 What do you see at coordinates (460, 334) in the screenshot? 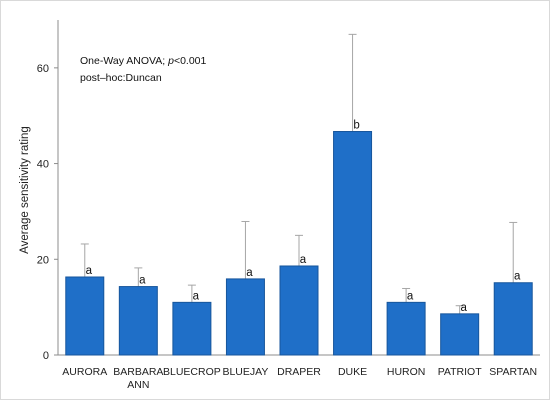
I see `bar-patriot` at bounding box center [460, 334].